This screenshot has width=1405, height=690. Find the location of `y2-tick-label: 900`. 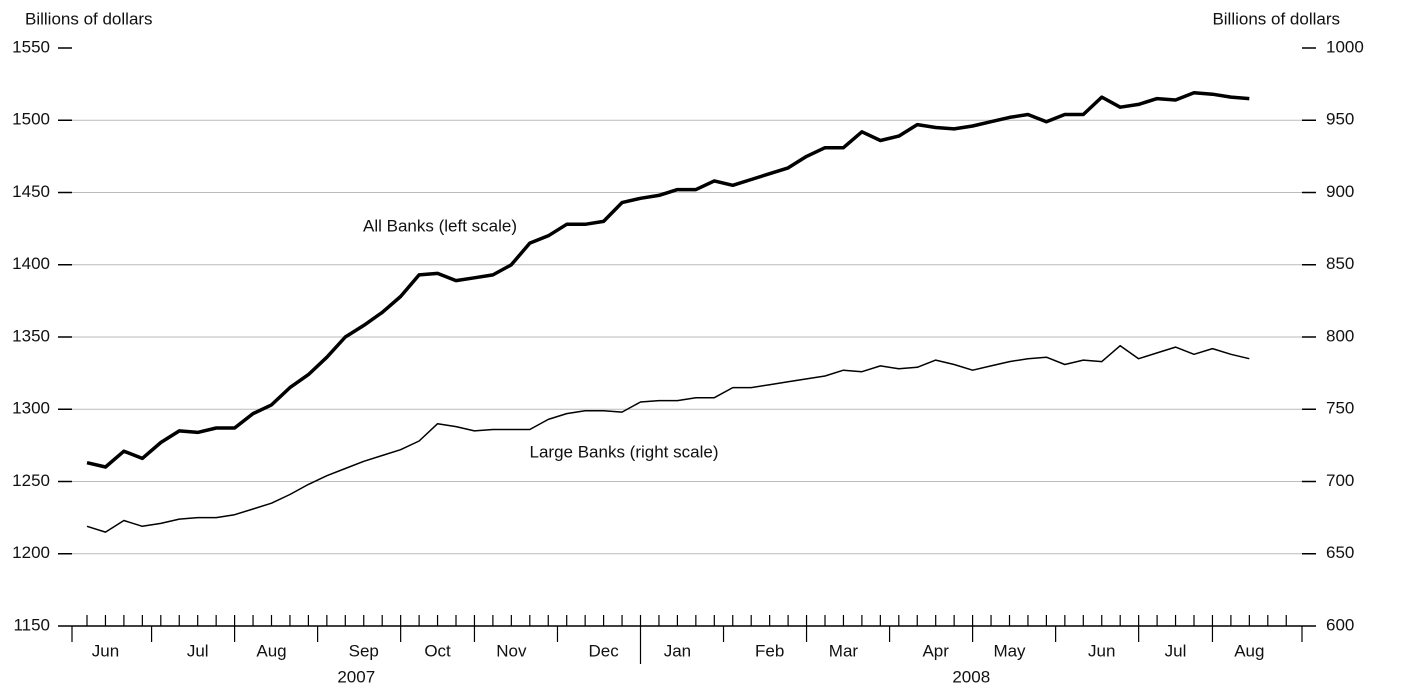

y2-tick-label: 900 is located at coordinates (1340, 191).